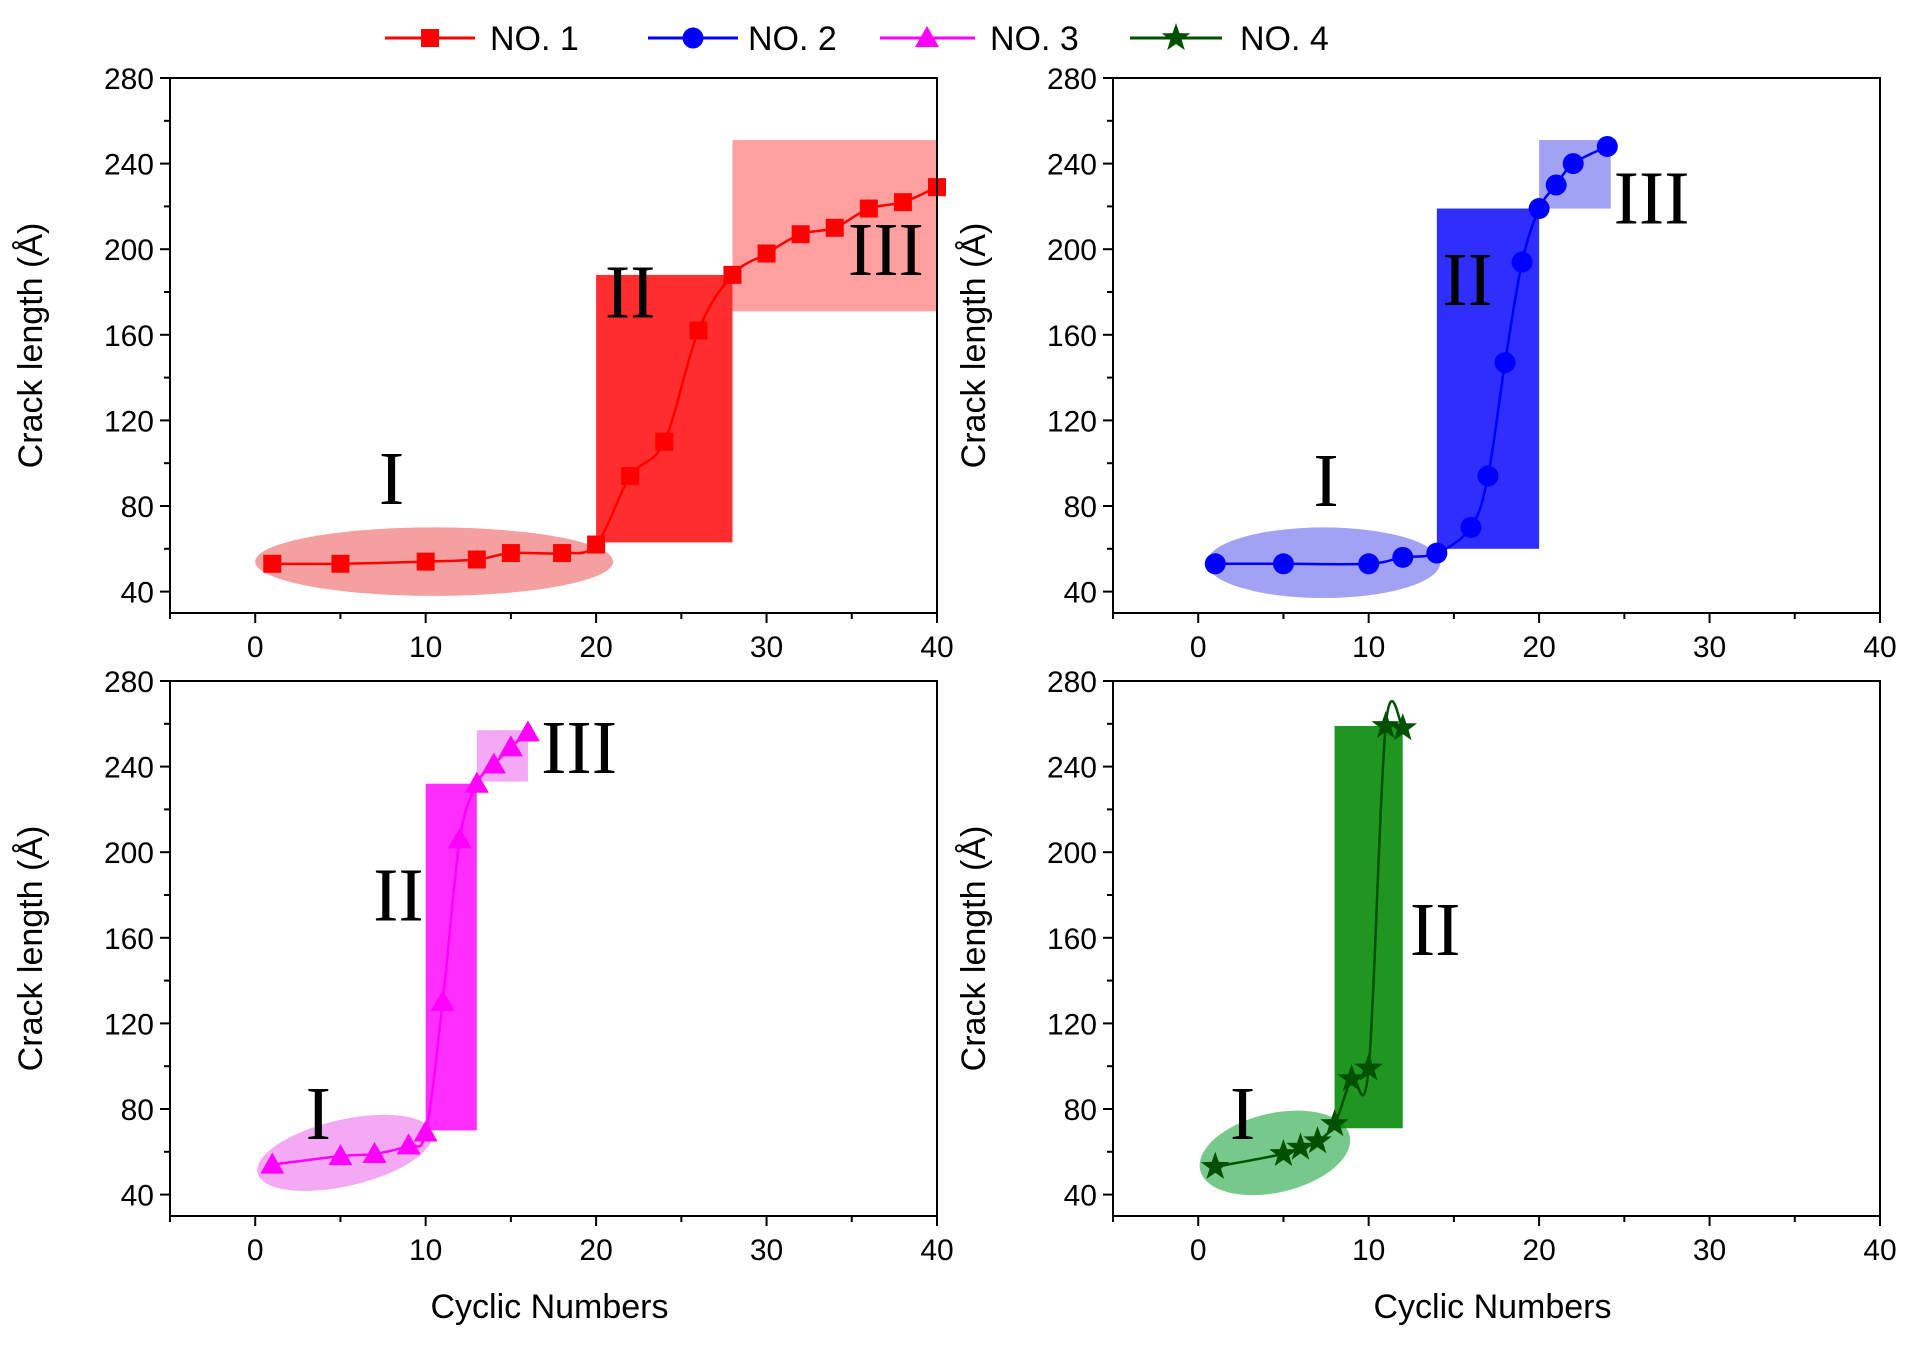 This screenshot has height=1349, width=1914. Describe the element at coordinates (482, 39) in the screenshot. I see `legend-entry-1: NO. 1` at that location.